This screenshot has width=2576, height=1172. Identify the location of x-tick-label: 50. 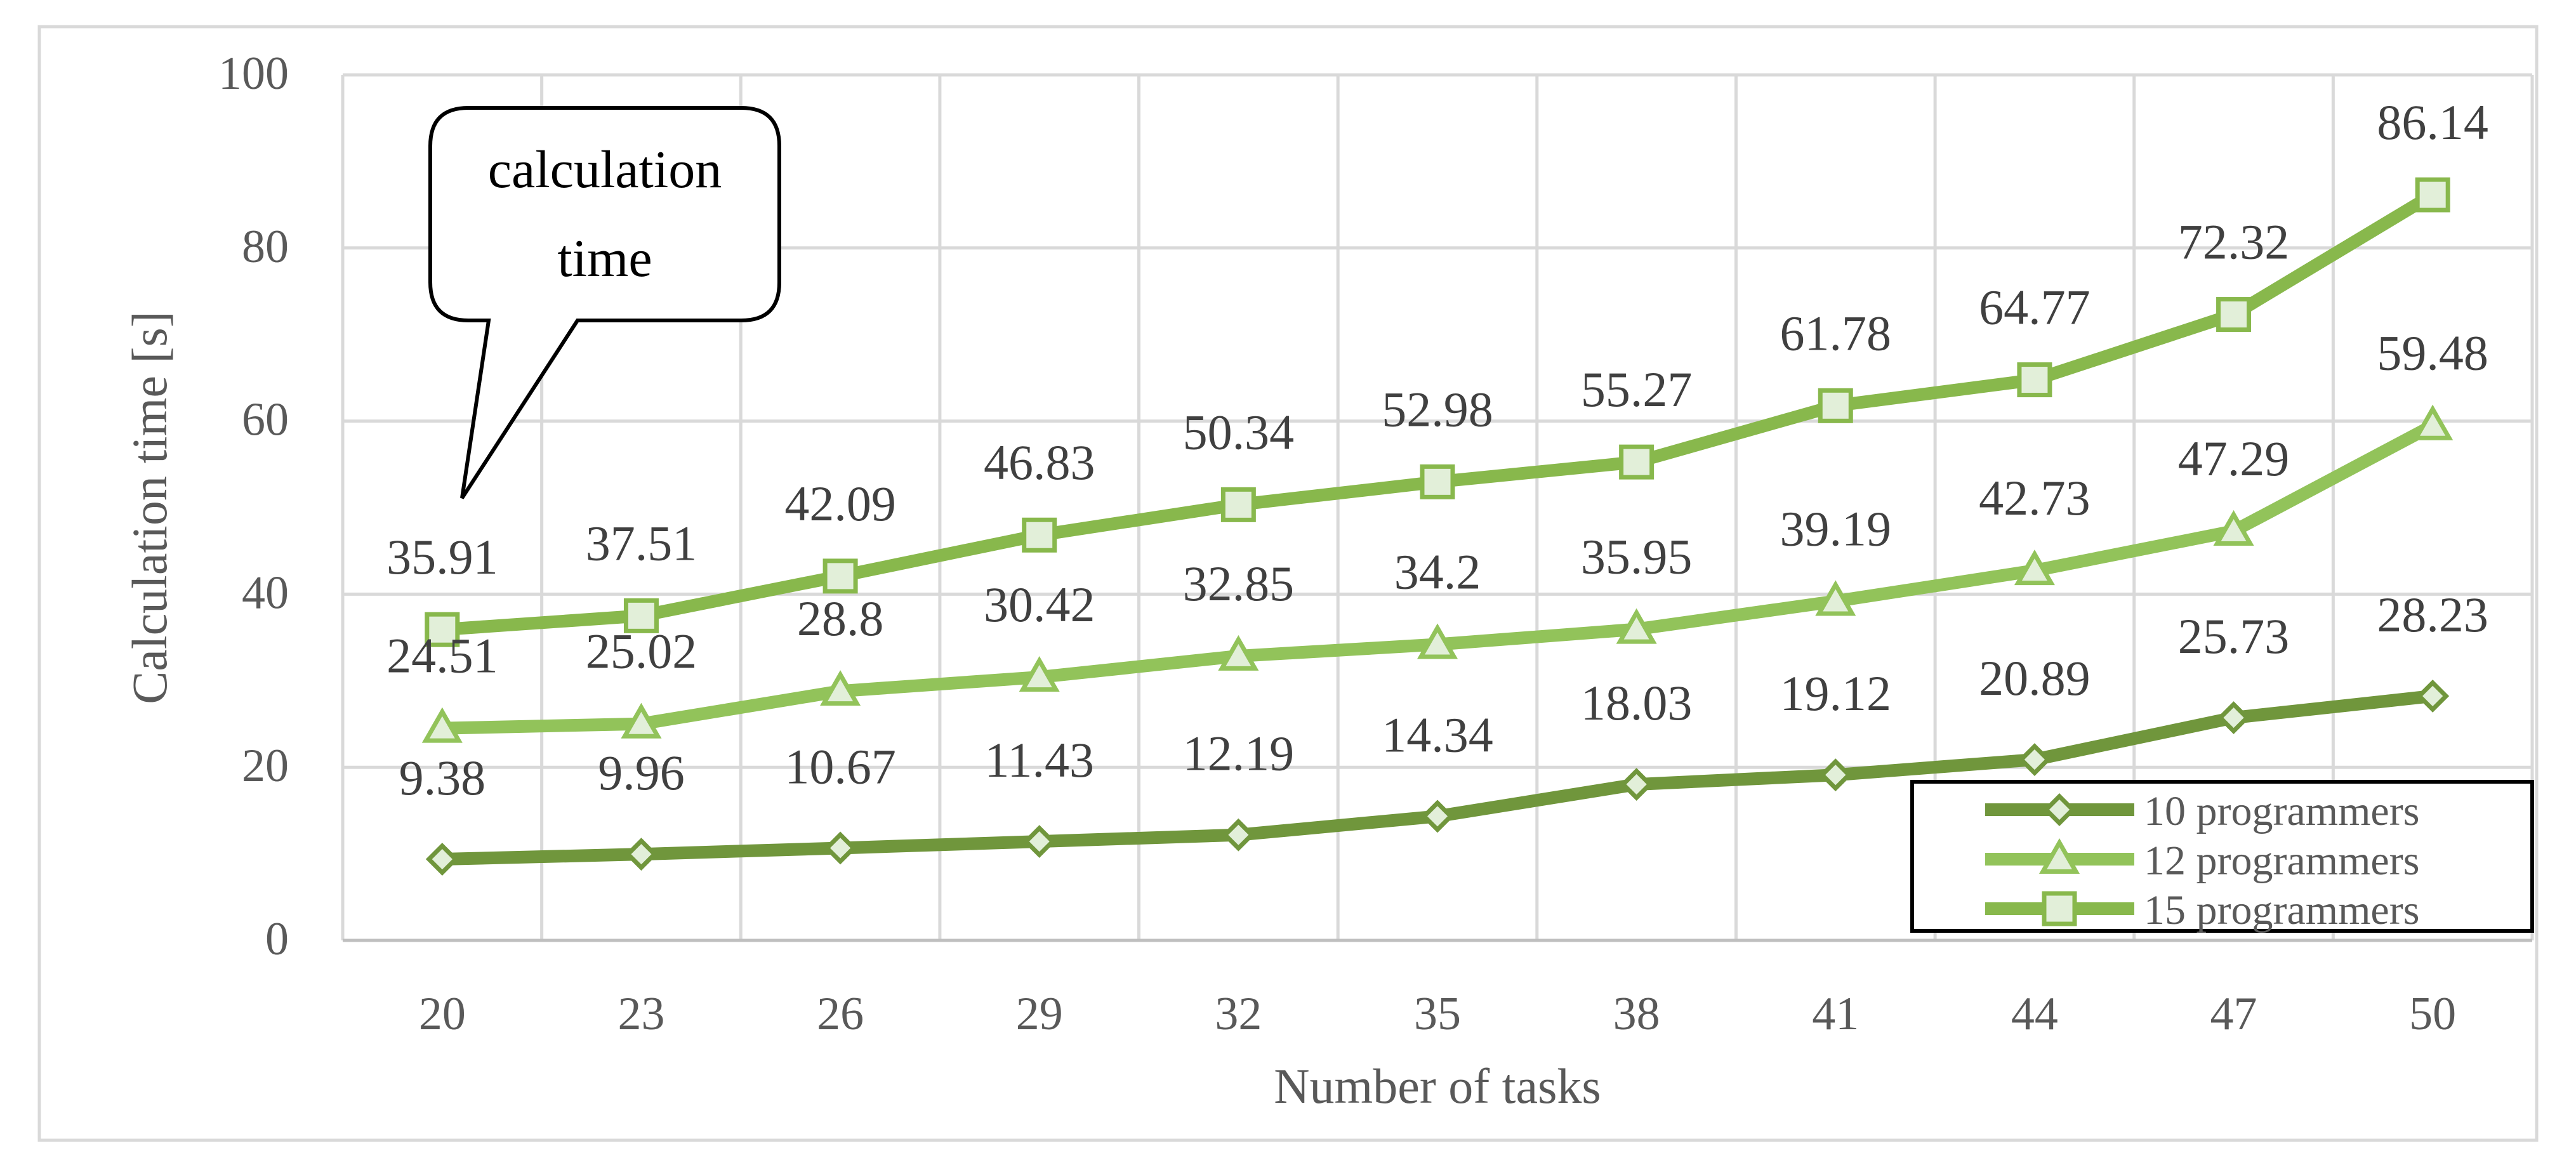
(2432, 1014).